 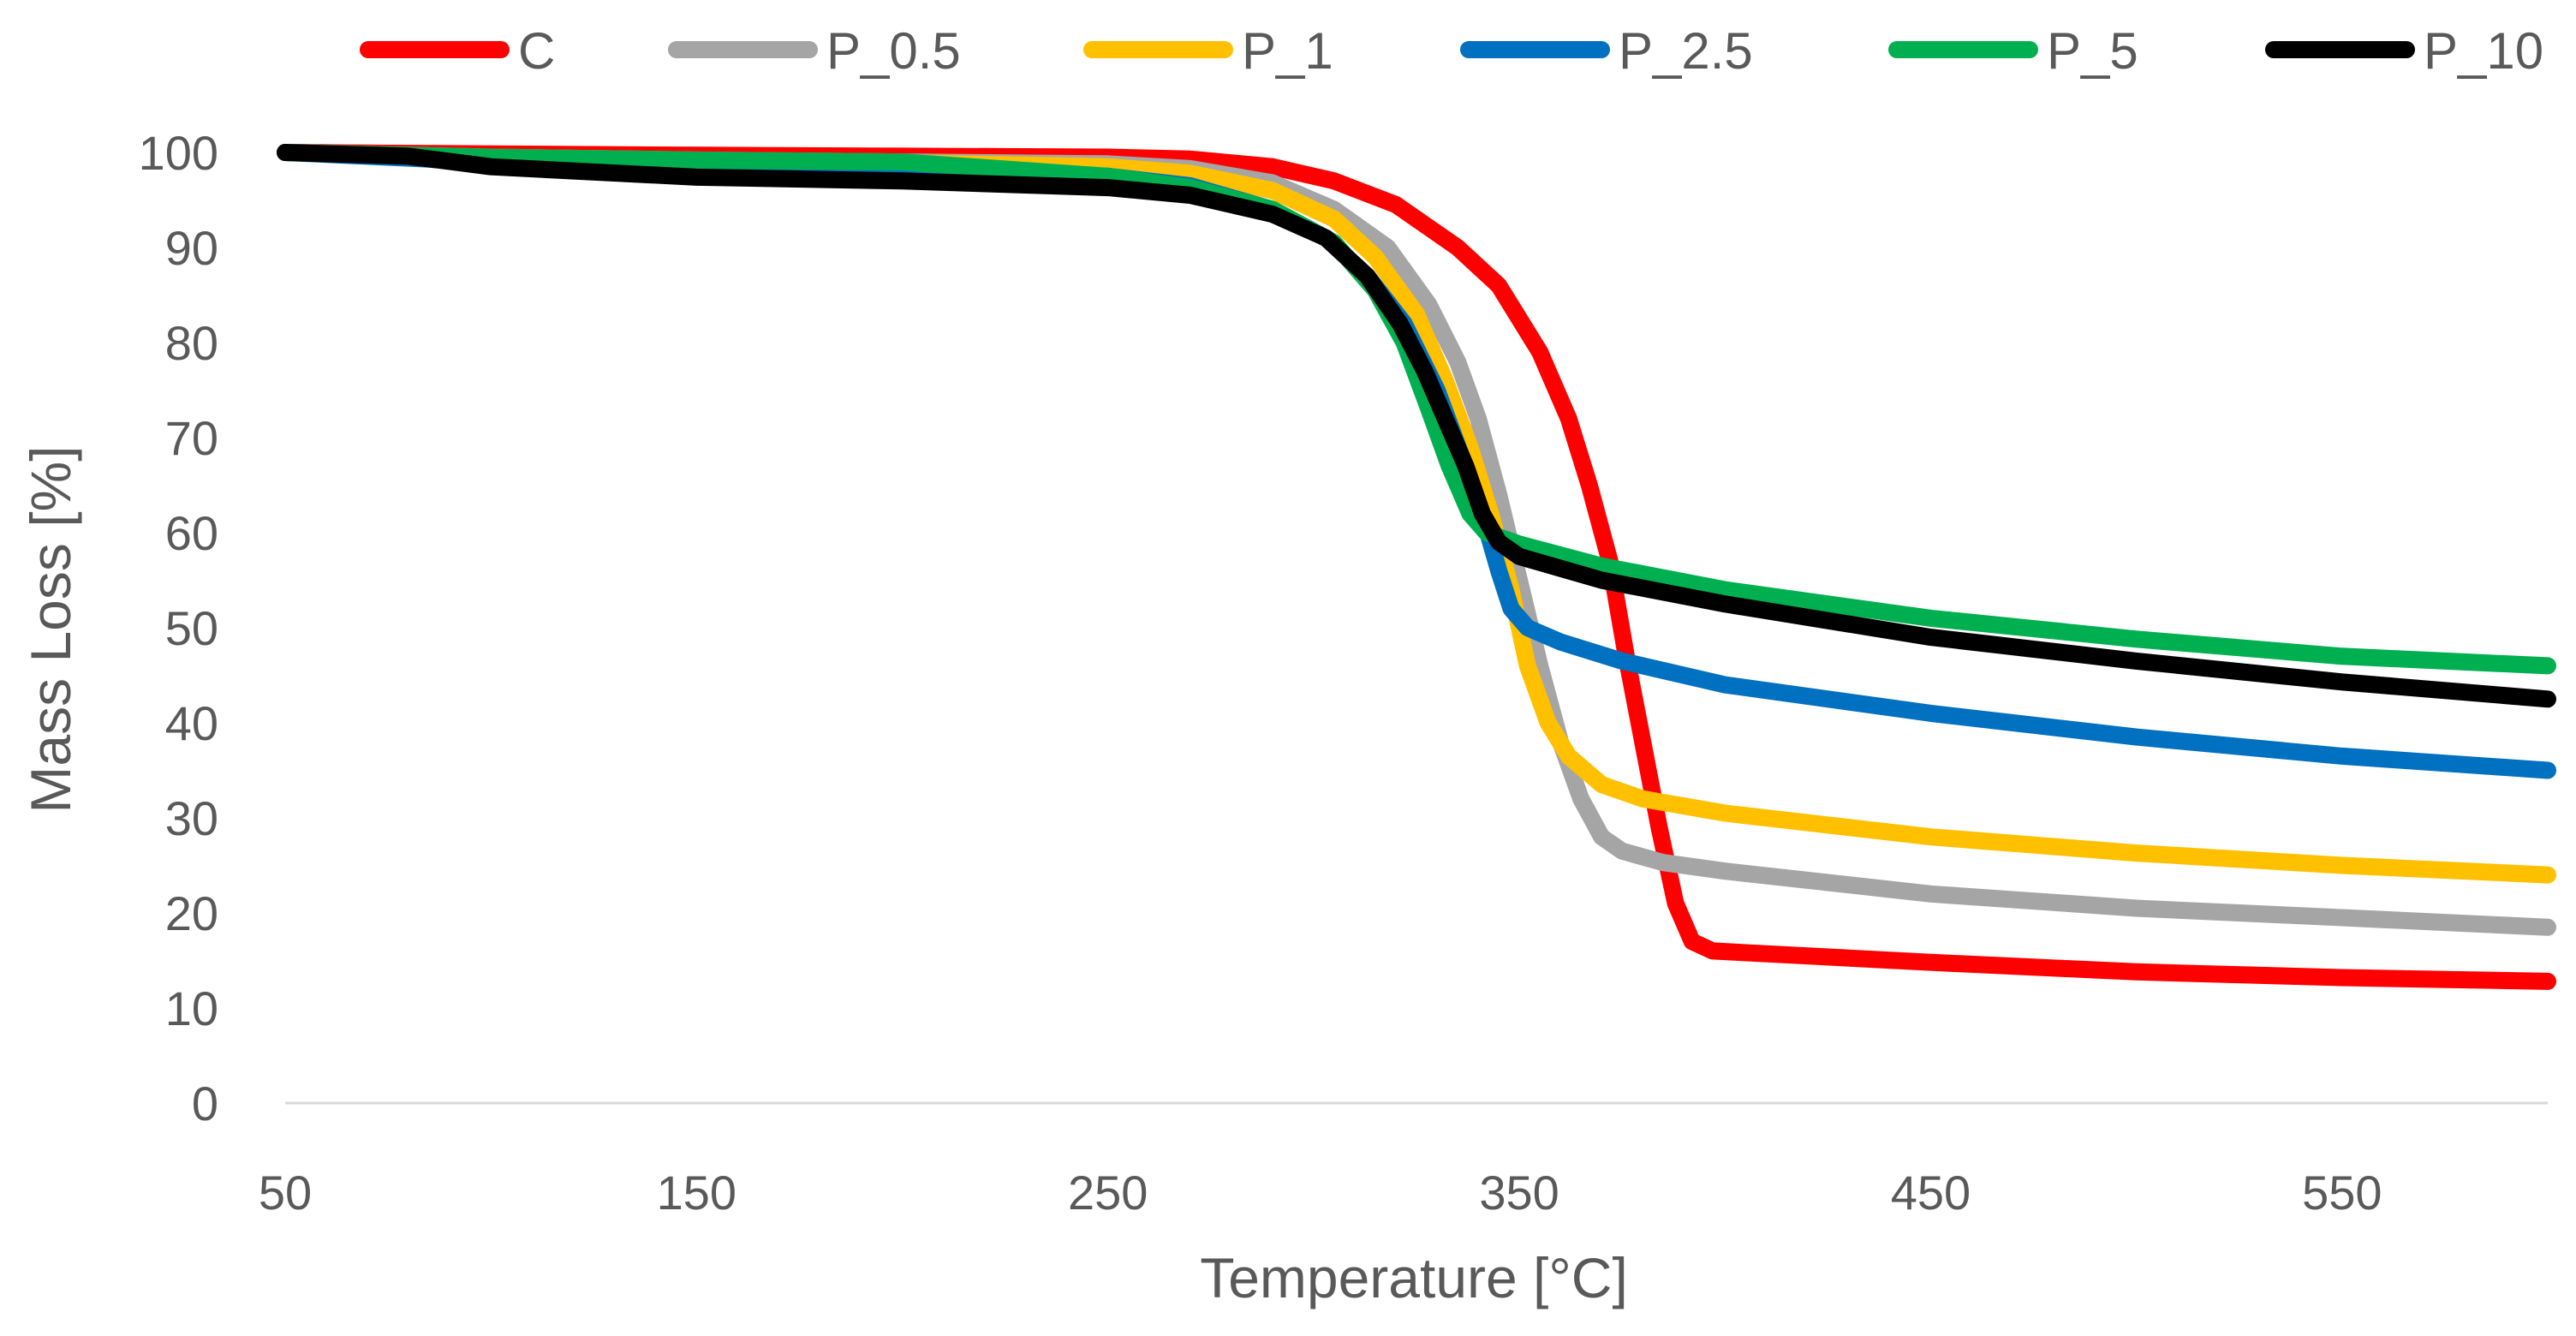 I want to click on x-tick-label-550: 550, so click(x=2342, y=1193).